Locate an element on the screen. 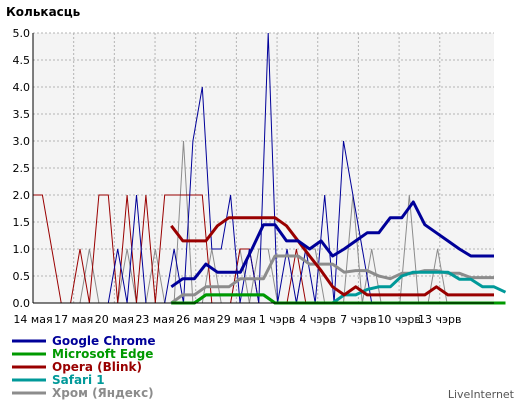 The height and width of the screenshot is (409, 520). y-tick-label: 2.5 is located at coordinates (22, 168).